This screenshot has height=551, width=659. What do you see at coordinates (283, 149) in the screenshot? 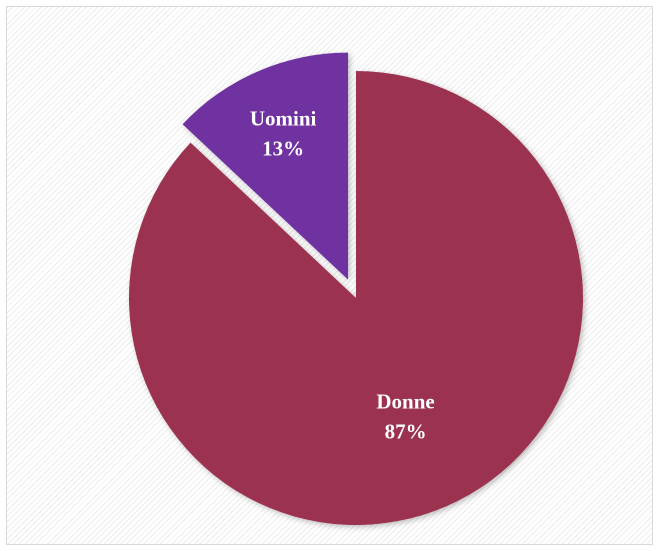
I see `slice-percent-label: 13%` at bounding box center [283, 149].